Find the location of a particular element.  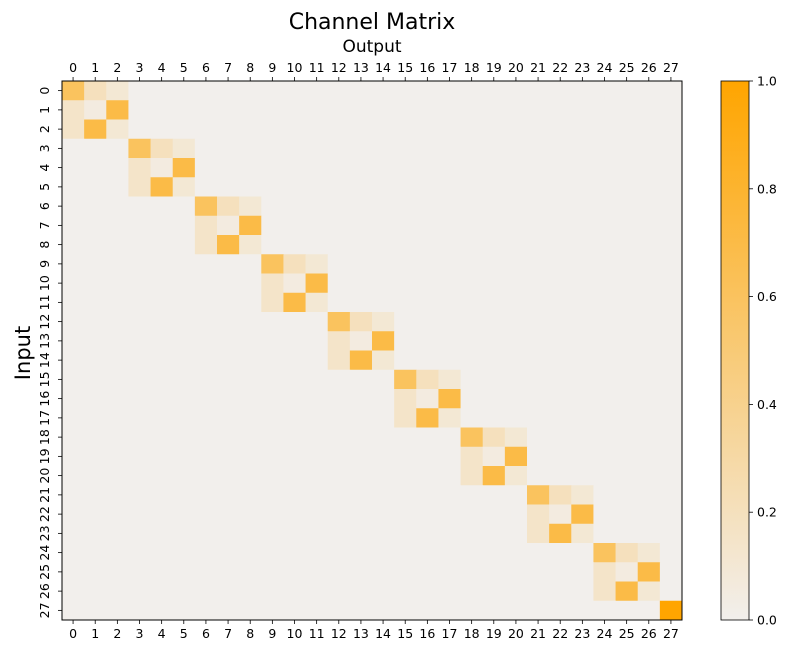

x-tick-label-top: 12 is located at coordinates (339, 67).